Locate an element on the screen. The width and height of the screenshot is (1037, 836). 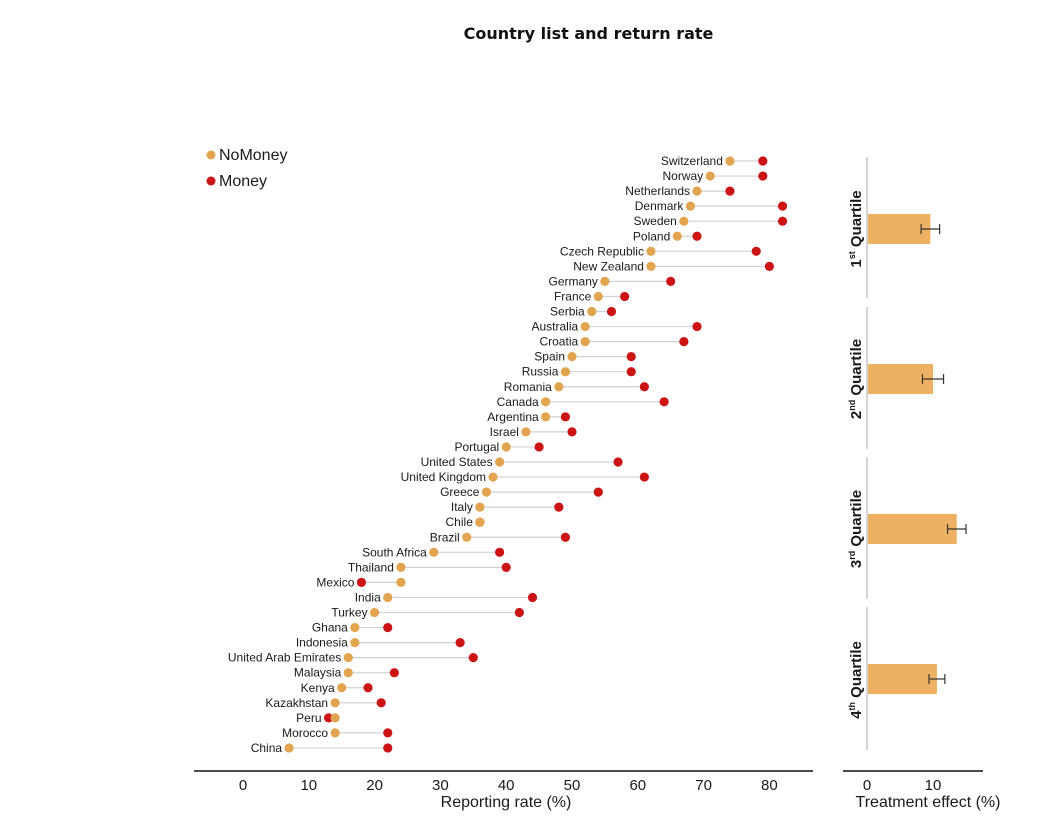
country-label: Spain is located at coordinates (549, 357).